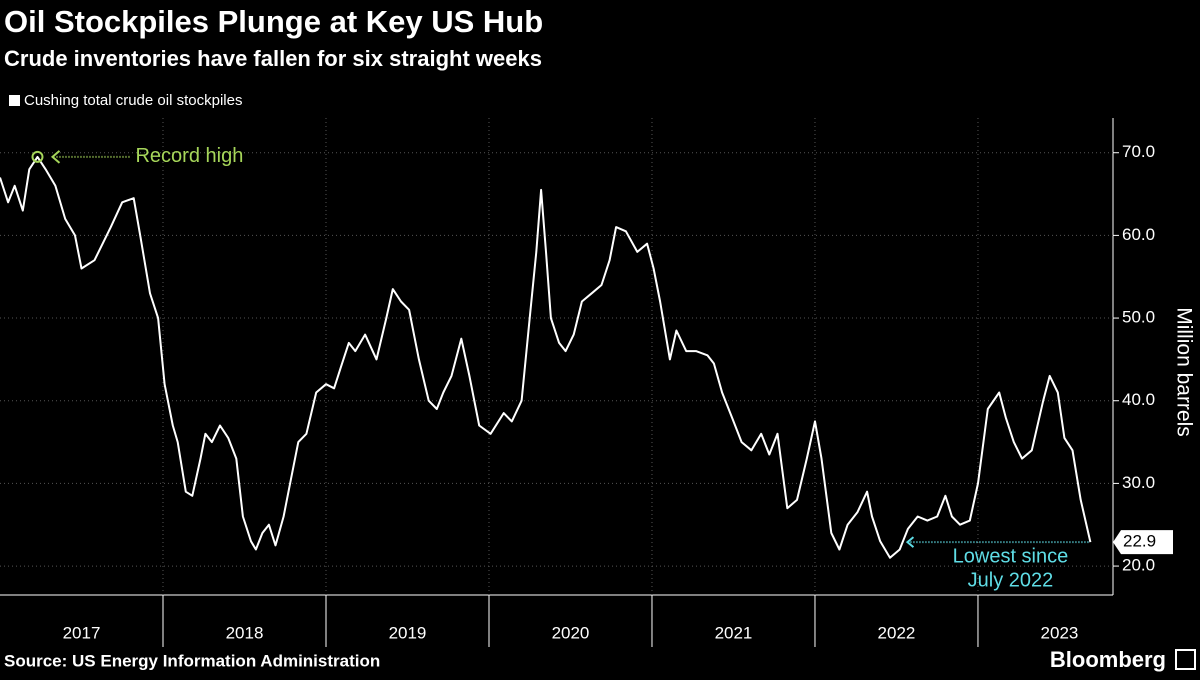 Image resolution: width=1200 pixels, height=680 pixels. Describe the element at coordinates (1138, 565) in the screenshot. I see `y-tick-label: 20.0` at that location.